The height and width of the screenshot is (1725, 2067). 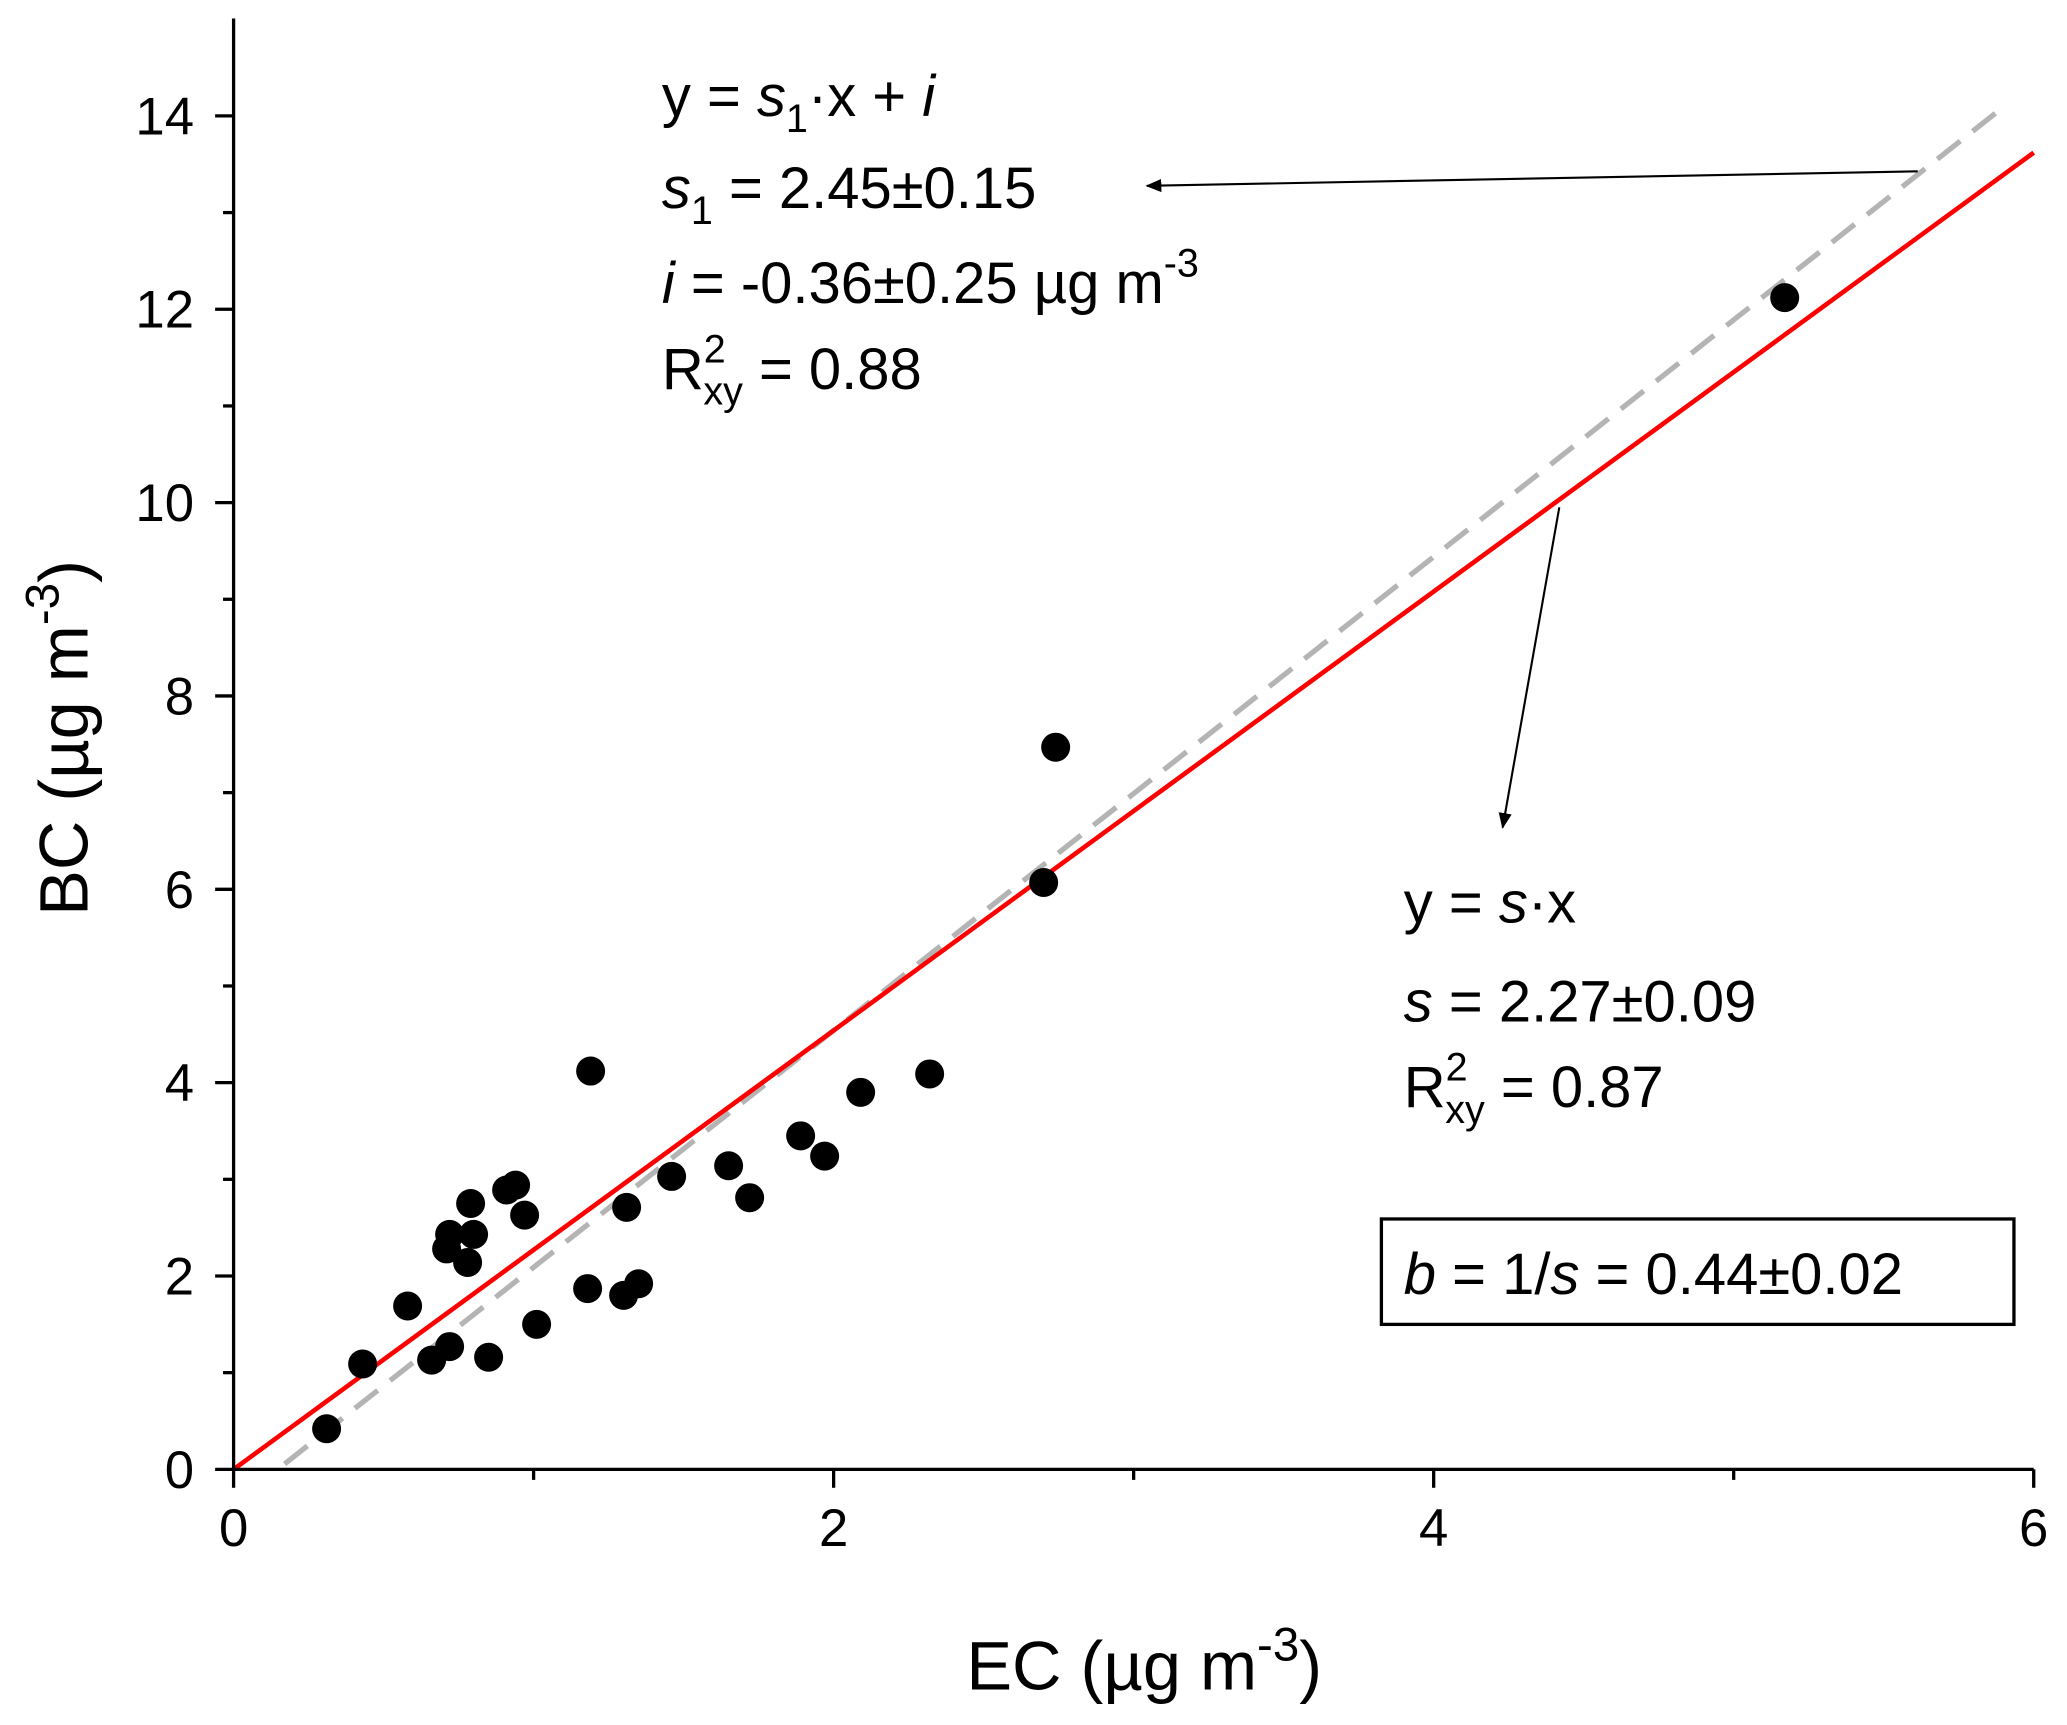 What do you see at coordinates (1595, 1002) in the screenshot?
I see `annotation-text: = 2.27±0.09` at bounding box center [1595, 1002].